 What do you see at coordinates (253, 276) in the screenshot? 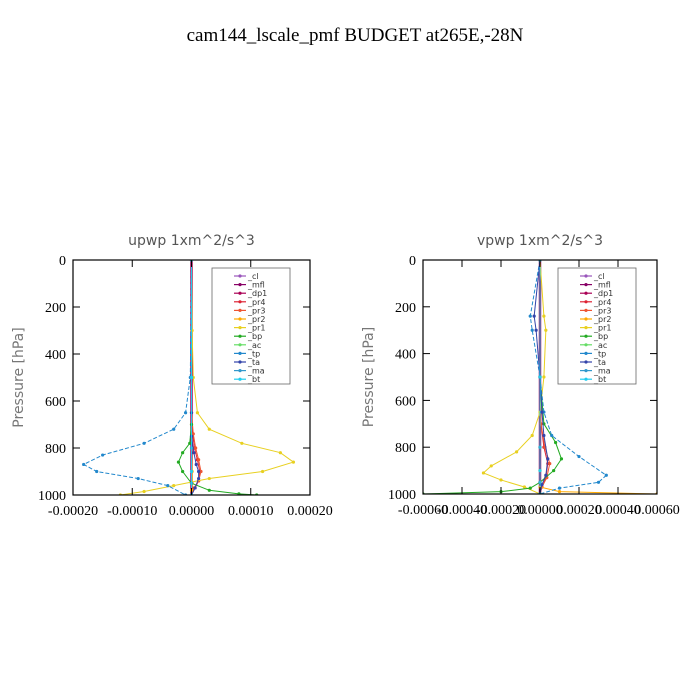
I see `legend-label: _cl` at bounding box center [253, 276].